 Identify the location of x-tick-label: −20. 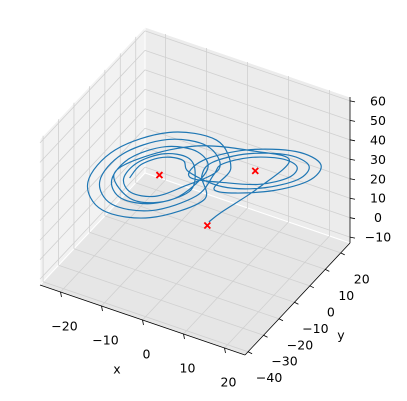
(64, 326).